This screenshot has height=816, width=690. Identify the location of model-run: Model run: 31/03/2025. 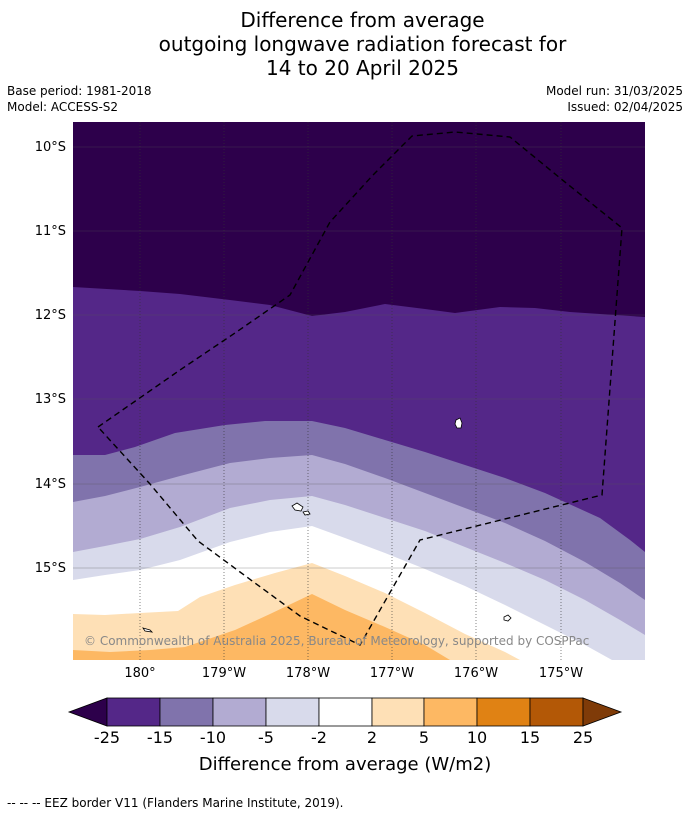
(614, 91).